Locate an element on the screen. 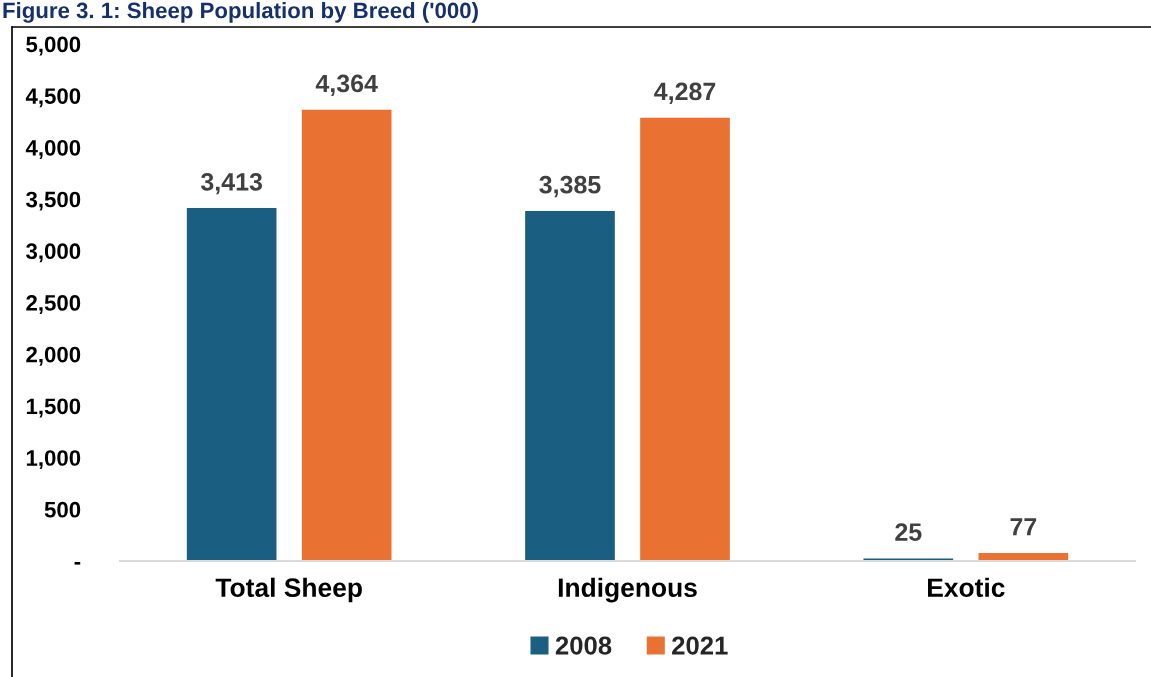 The height and width of the screenshot is (677, 1151). y-tick-label: 4,500 is located at coordinates (53, 98).